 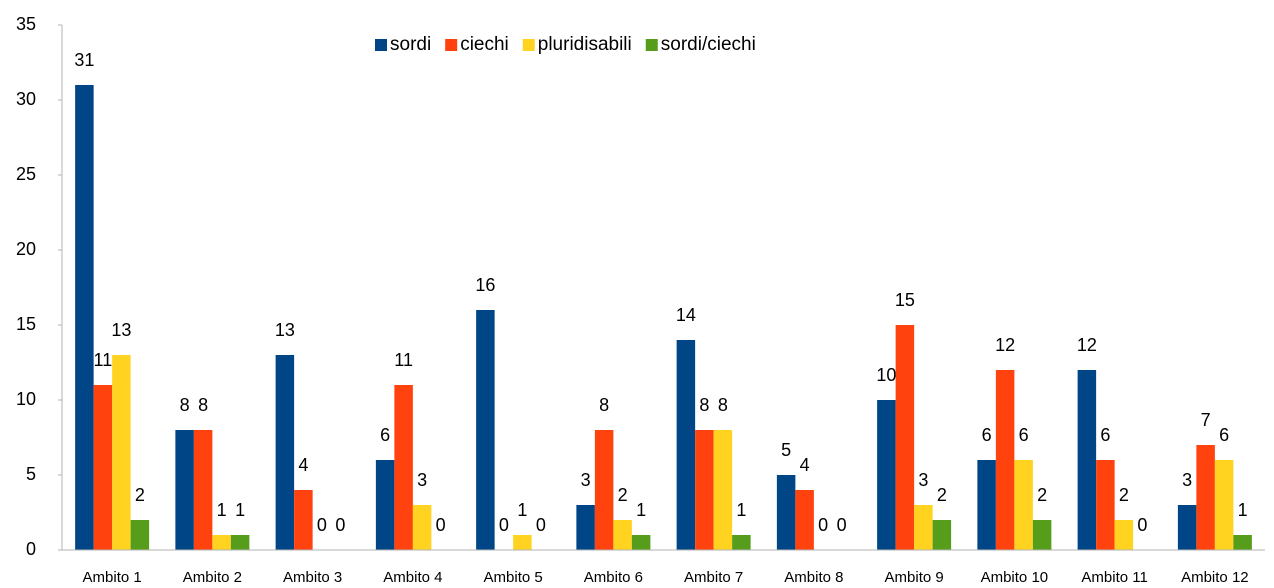 What do you see at coordinates (1114, 577) in the screenshot?
I see `x-tick-label: Ambito 11` at bounding box center [1114, 577].